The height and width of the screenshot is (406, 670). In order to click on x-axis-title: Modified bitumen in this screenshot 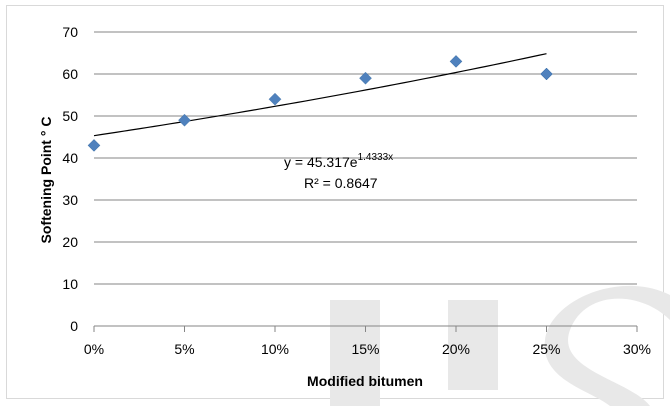, I will do `click(365, 381)`.